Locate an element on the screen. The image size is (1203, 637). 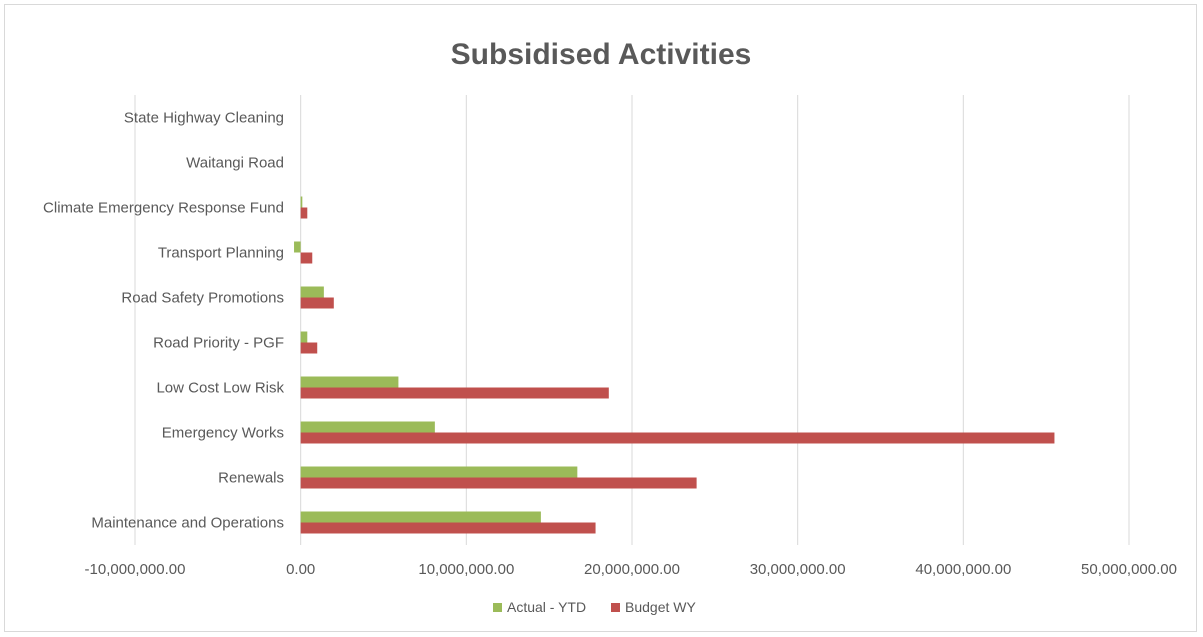
category-label: Transport Planning is located at coordinates (221, 253).